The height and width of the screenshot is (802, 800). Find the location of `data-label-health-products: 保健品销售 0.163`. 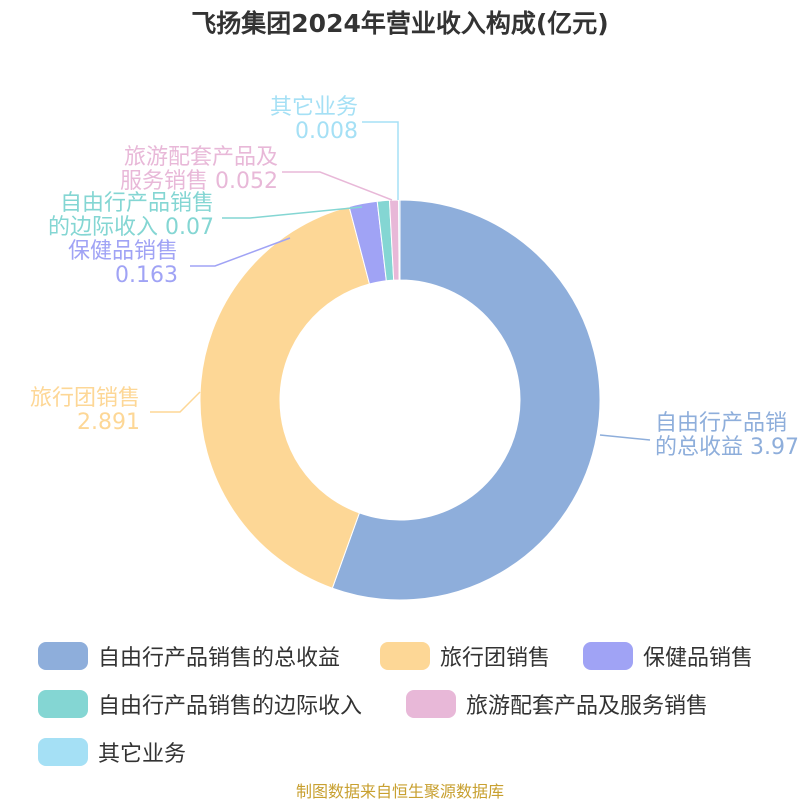

data-label-health-products: 保健品销售 0.163 is located at coordinates (123, 263).